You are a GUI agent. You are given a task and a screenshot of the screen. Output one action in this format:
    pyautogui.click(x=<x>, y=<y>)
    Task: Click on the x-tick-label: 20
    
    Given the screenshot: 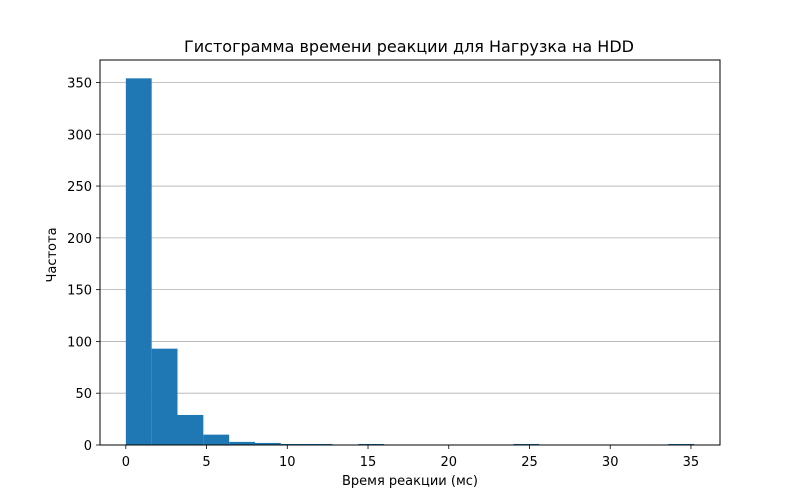 What is the action you would take?
    pyautogui.click(x=448, y=462)
    